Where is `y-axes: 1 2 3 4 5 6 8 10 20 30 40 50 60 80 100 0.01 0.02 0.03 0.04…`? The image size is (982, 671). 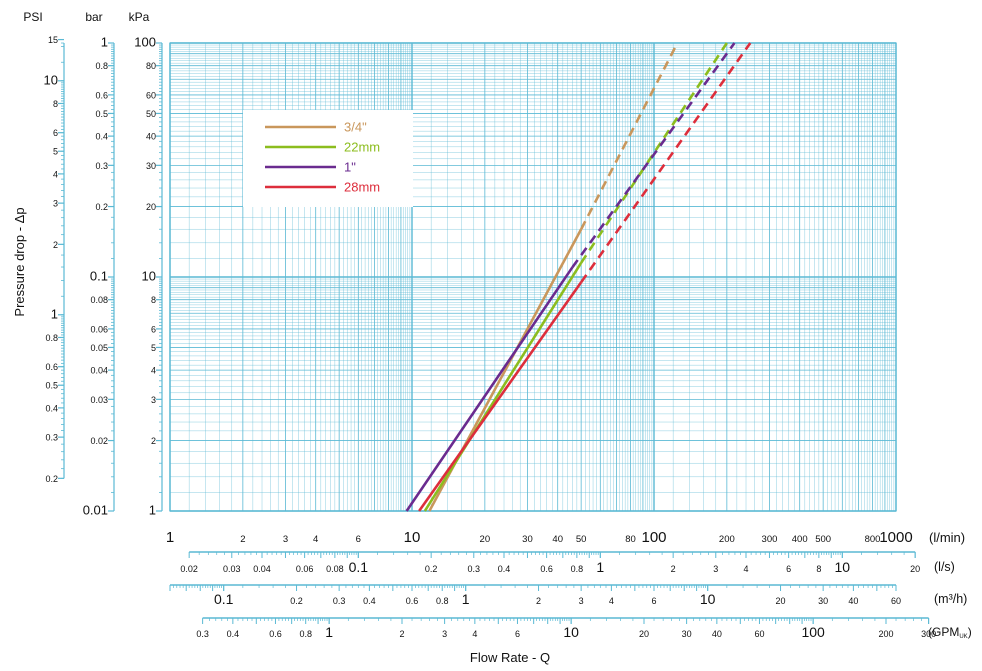 y-axes: 1 2 3 4 5 6 8 10 20 30 40 50 60 80 100 0.01 0.02 0.03 0.04… is located at coordinates (103, 276).